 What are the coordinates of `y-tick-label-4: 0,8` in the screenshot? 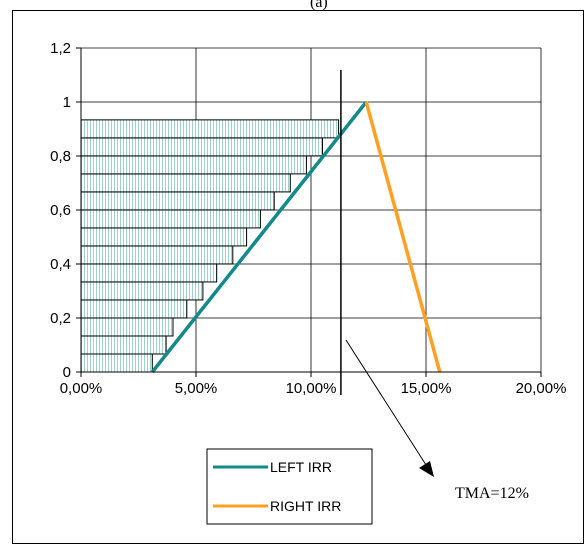 It's located at (60, 156).